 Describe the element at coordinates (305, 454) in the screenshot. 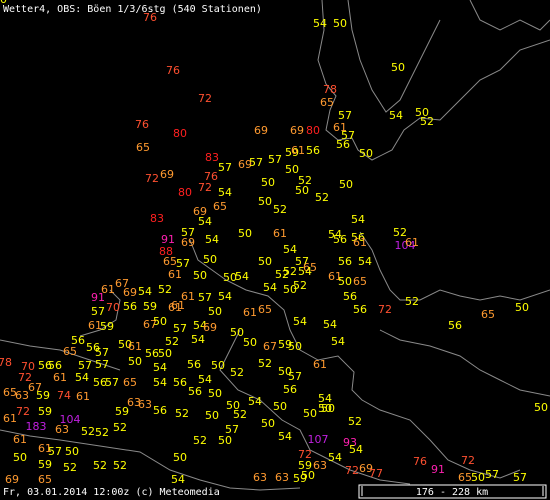

I see `station-gust: 72` at that location.